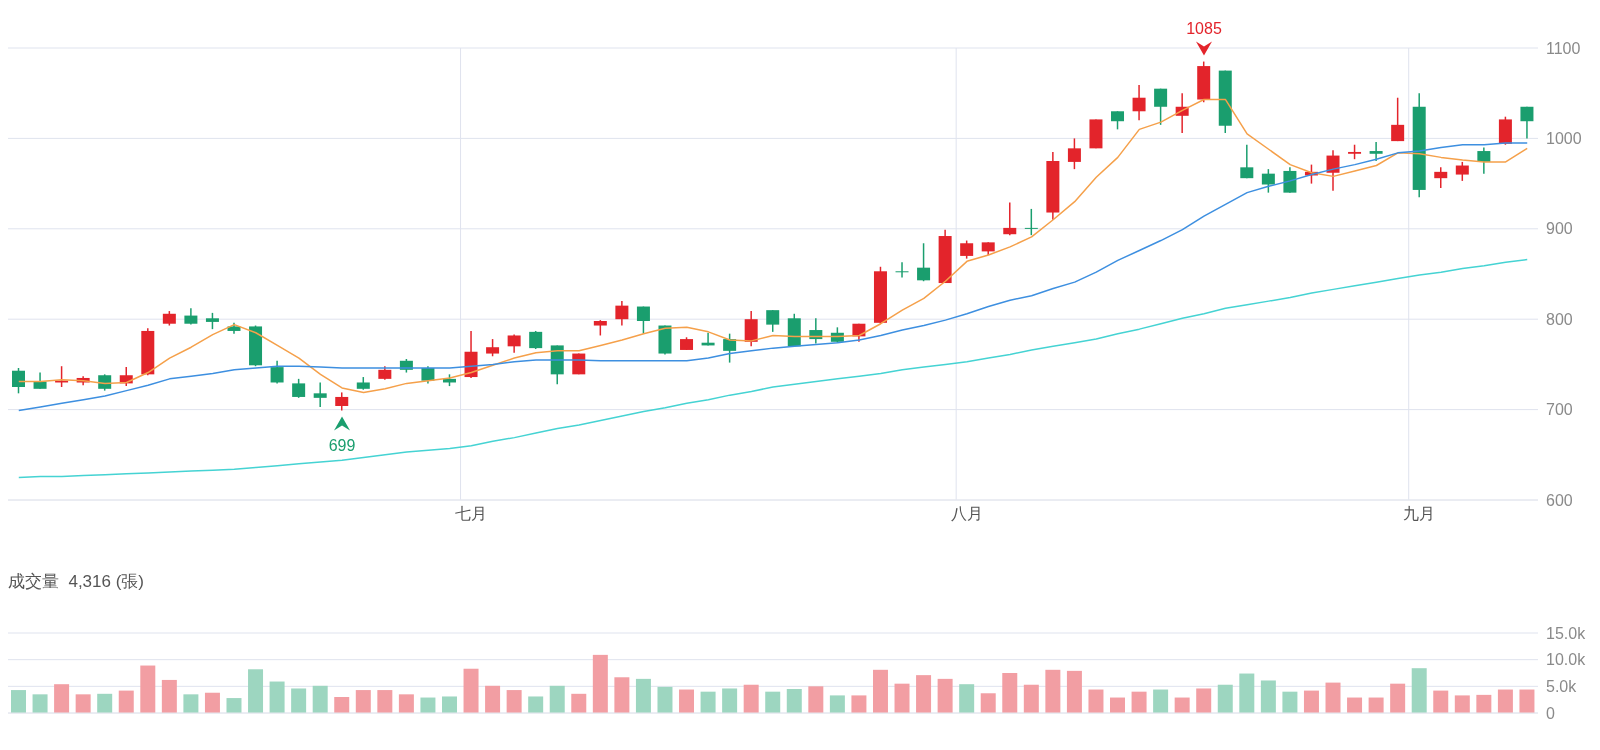 This screenshot has height=750, width=1600. I want to click on y-tick-label: 600, so click(1559, 500).